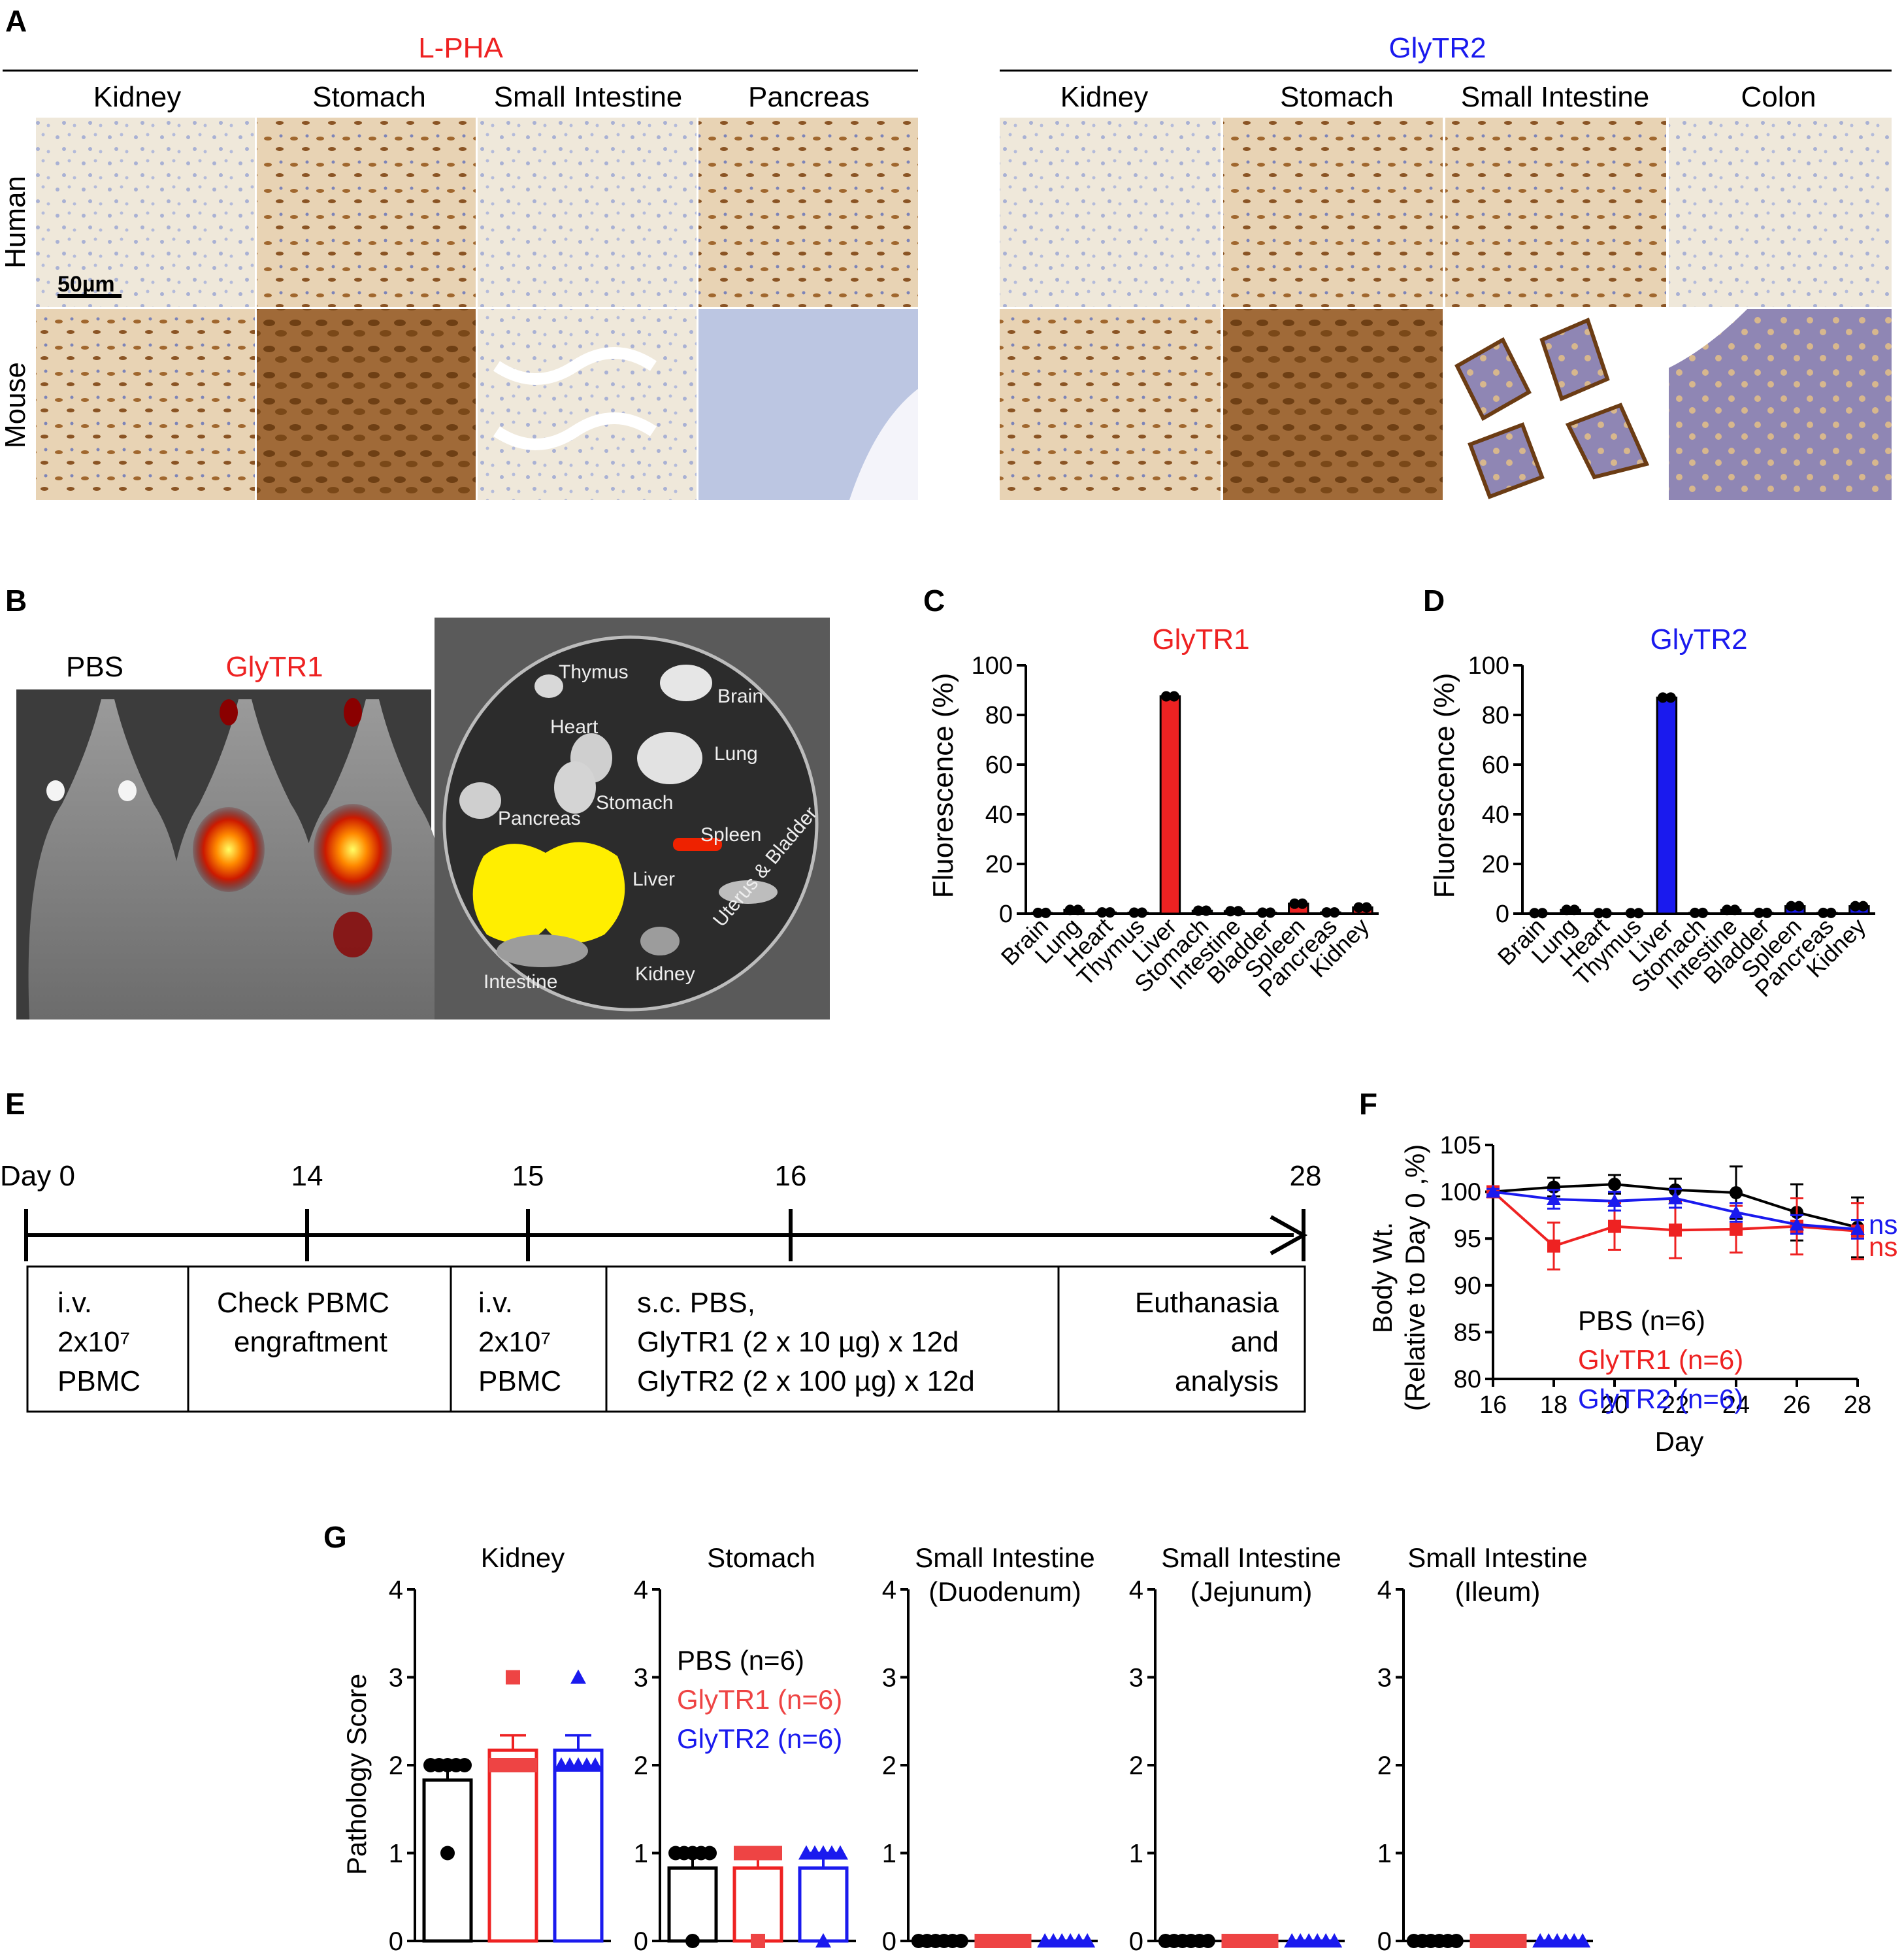 Image resolution: width=1904 pixels, height=1956 pixels. Describe the element at coordinates (1780, 213) in the screenshot. I see `micrograph-human-colon-glytr2` at that location.